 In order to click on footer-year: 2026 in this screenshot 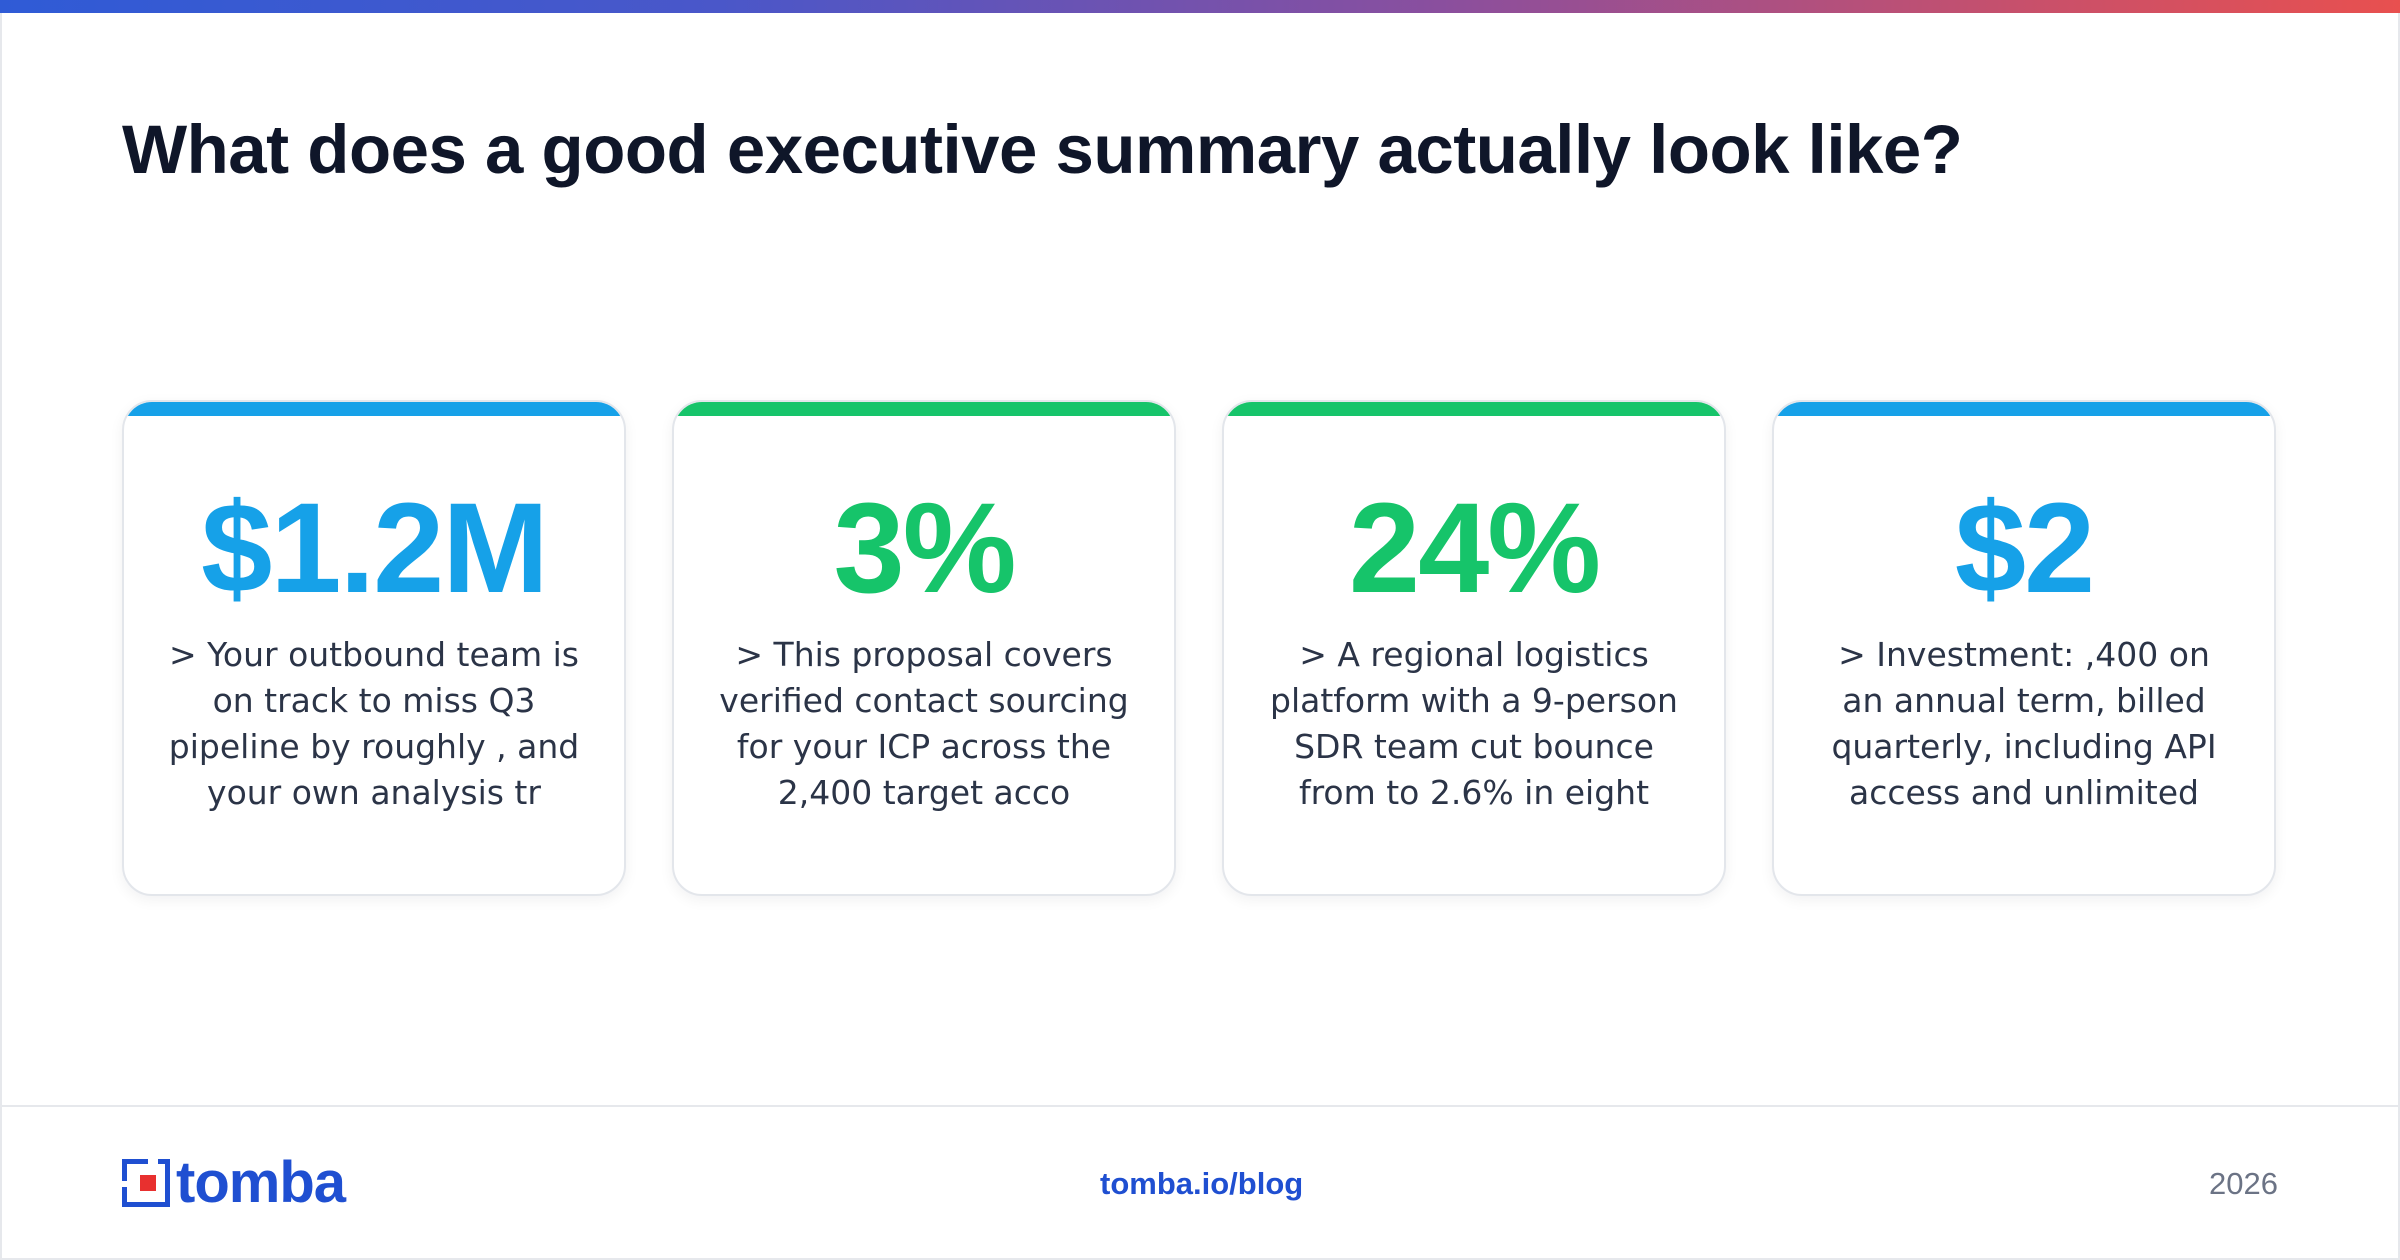, I will do `click(2243, 1183)`.